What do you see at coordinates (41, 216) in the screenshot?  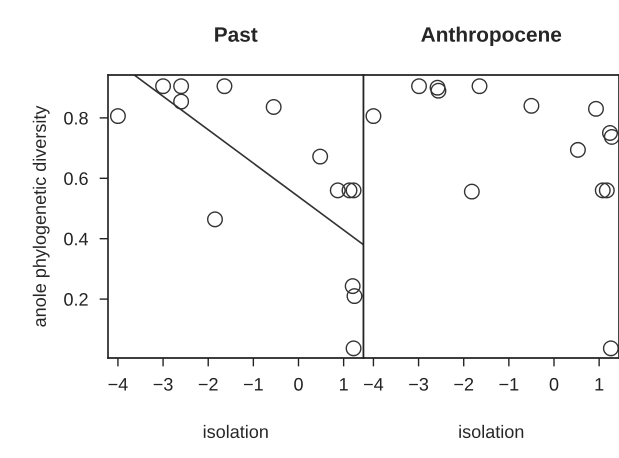 I see `y-axis-title: anole phylogenetic diversity` at bounding box center [41, 216].